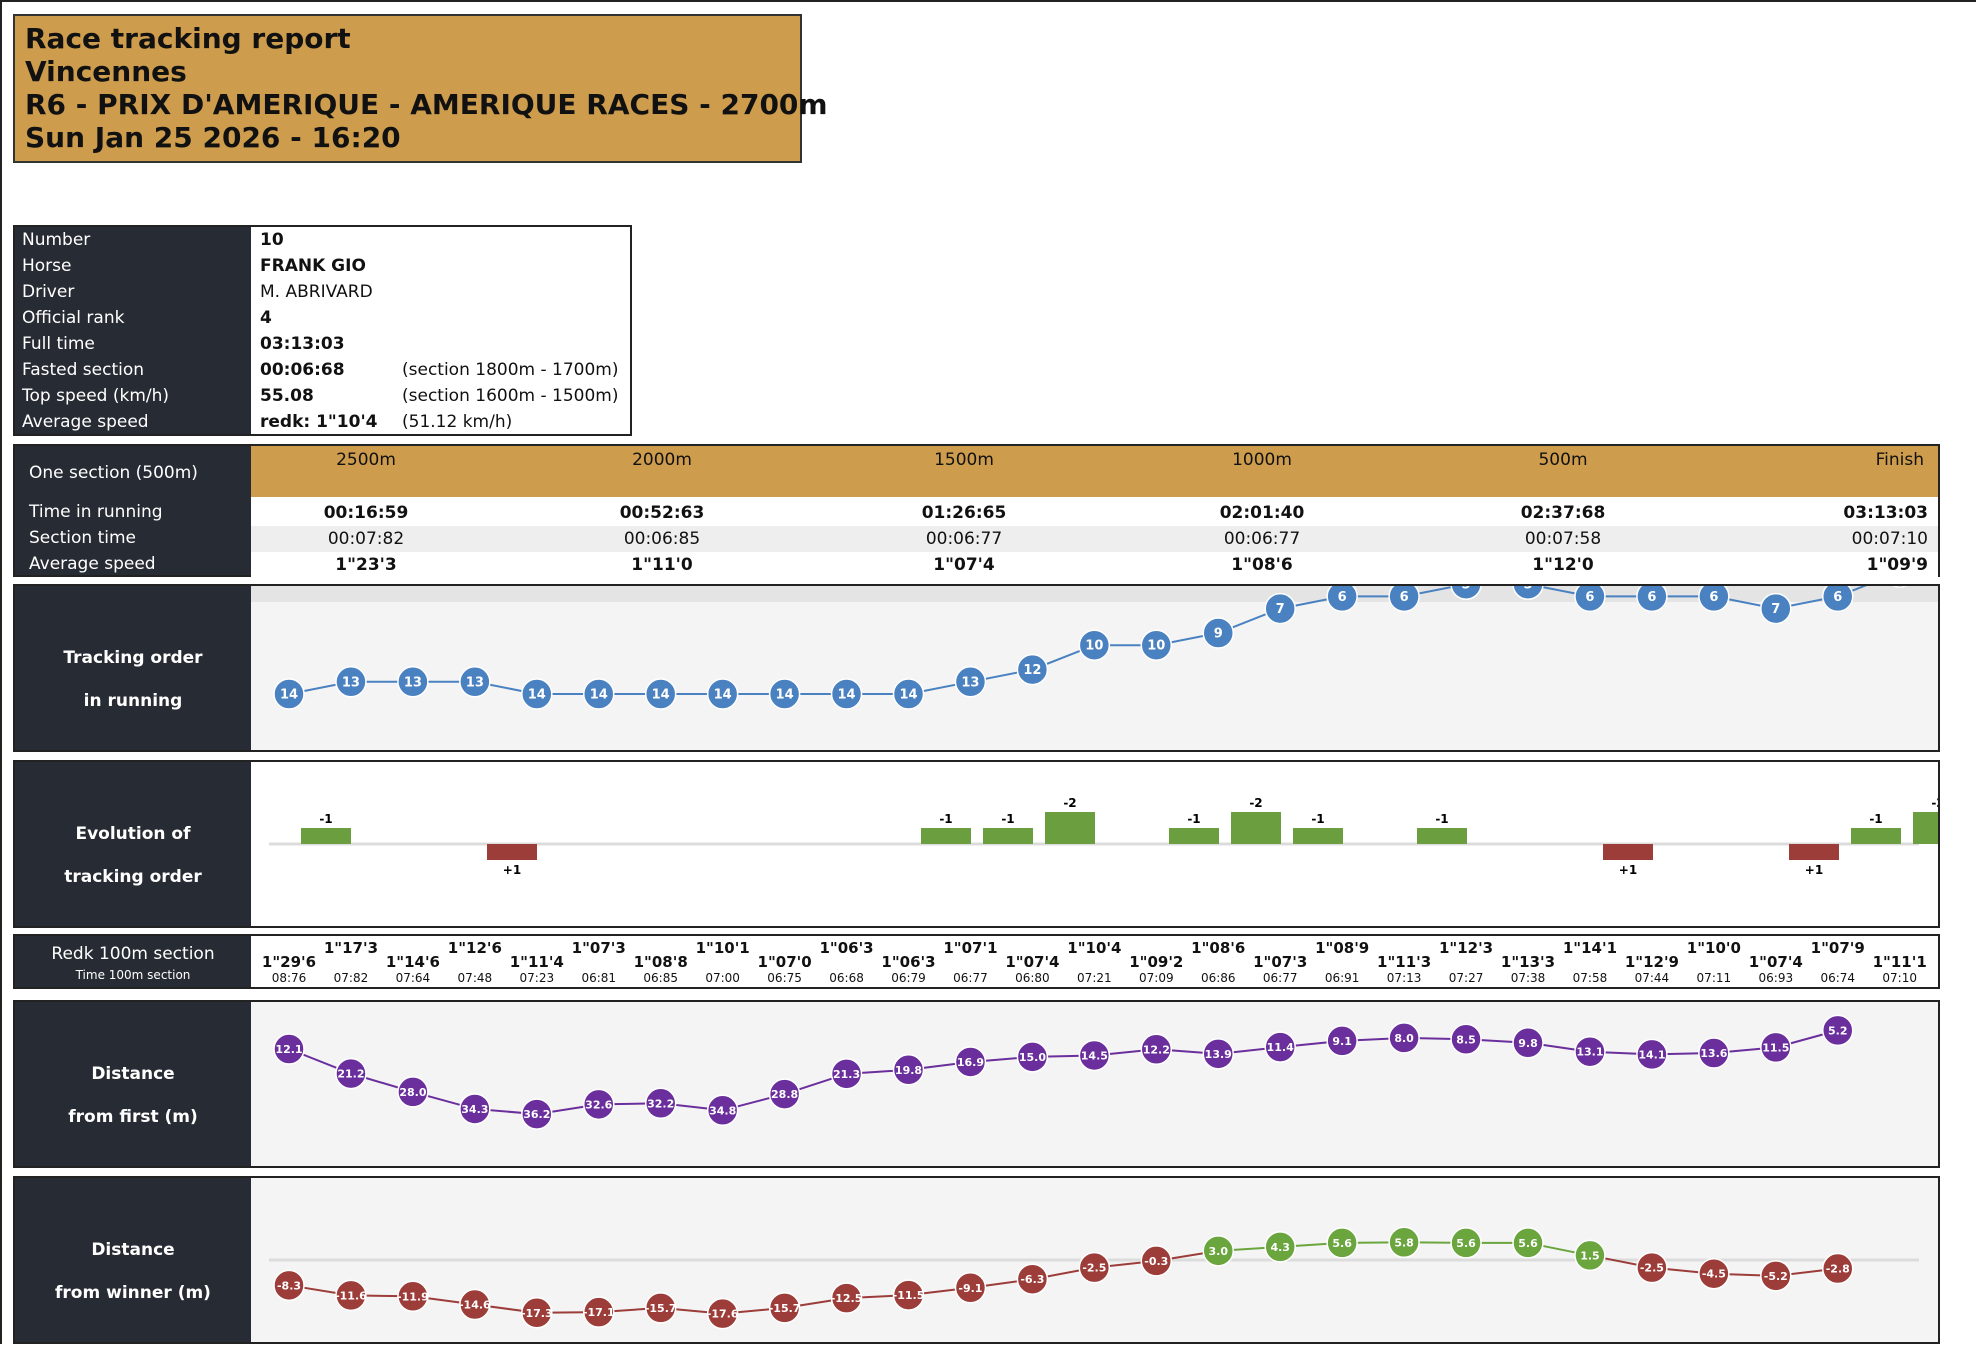 The width and height of the screenshot is (1978, 1346). What do you see at coordinates (1218, 1054) in the screenshot?
I see `distance-first-value: 13.9` at bounding box center [1218, 1054].